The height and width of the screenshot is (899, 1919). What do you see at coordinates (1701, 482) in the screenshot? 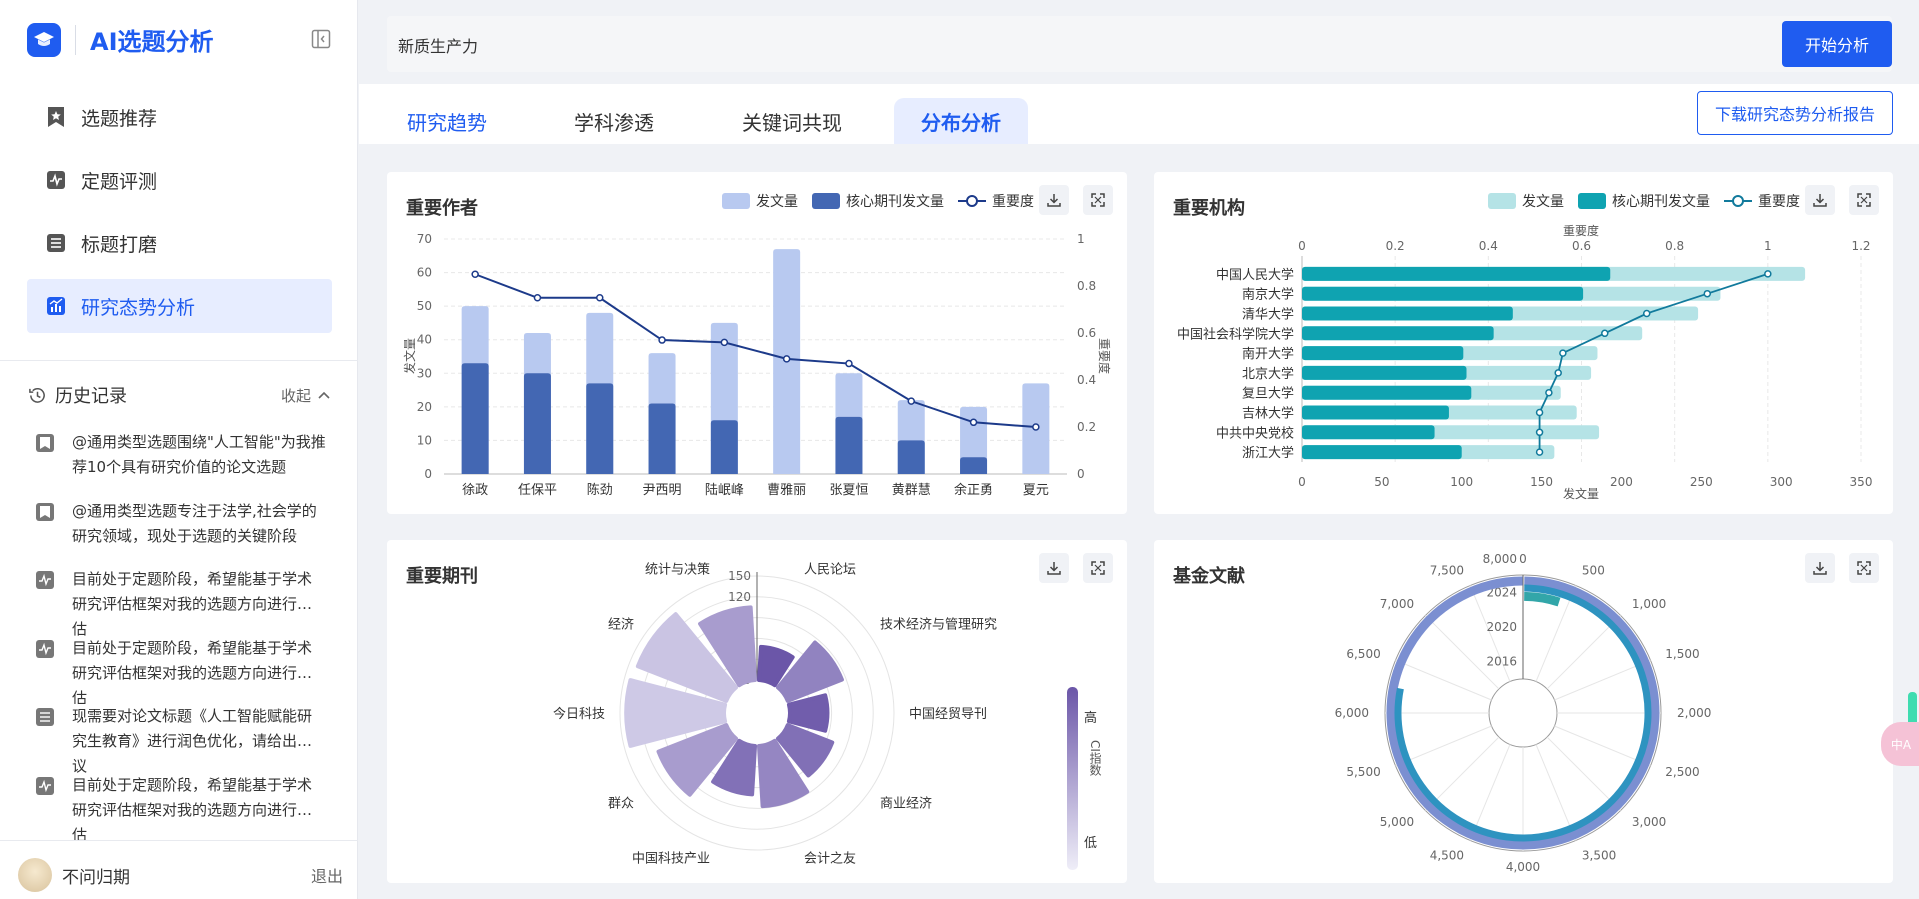
I see `x-tick-label: 250` at bounding box center [1701, 482].